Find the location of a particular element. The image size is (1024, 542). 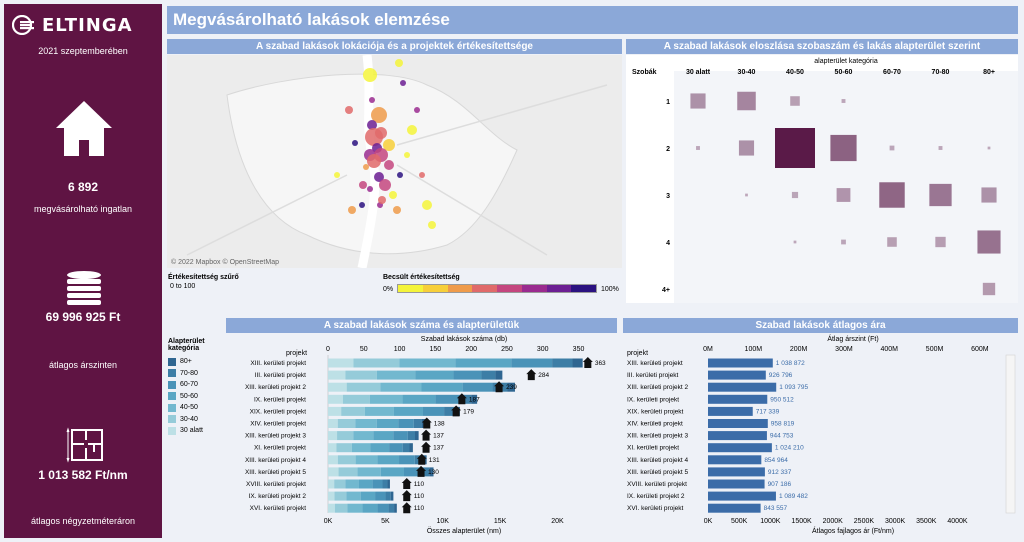

filter-value: 0 to 100 is located at coordinates (183, 286).